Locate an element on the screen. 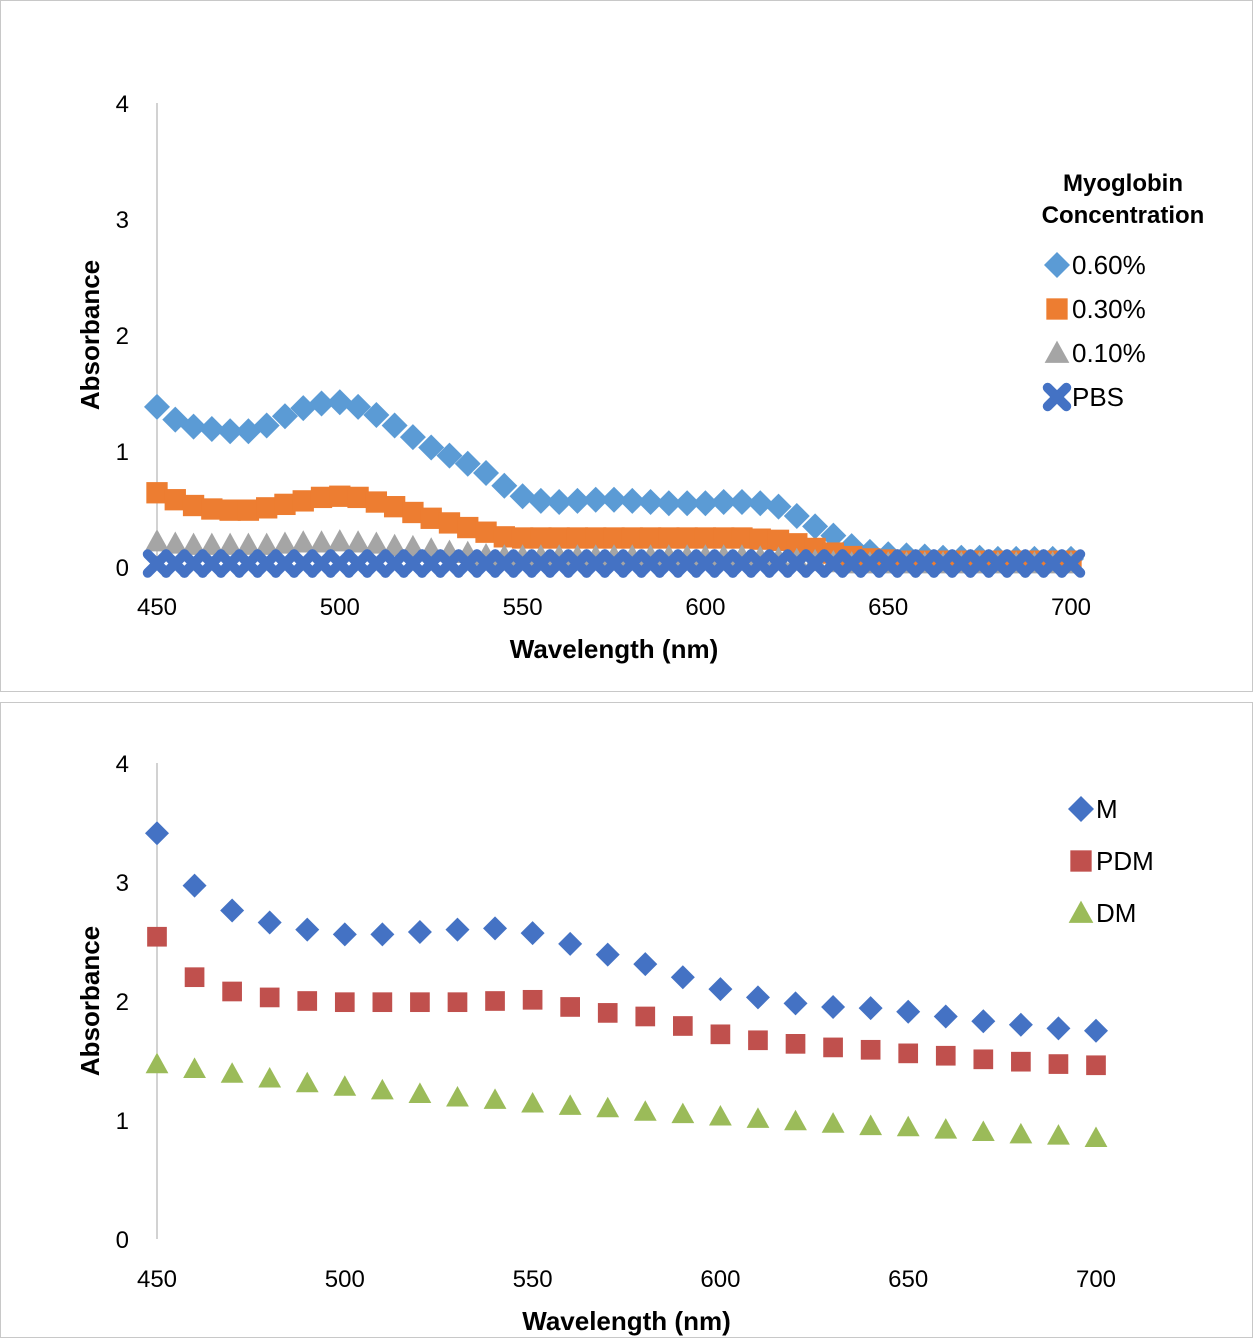 This screenshot has height=1338, width=1253. y-tick-label: 3 is located at coordinates (122, 883).